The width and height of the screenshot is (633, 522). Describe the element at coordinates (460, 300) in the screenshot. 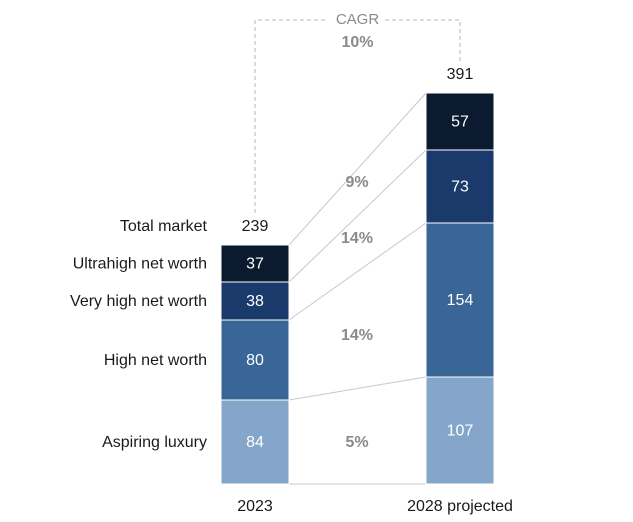

I see `bar-value-label: 154` at that location.